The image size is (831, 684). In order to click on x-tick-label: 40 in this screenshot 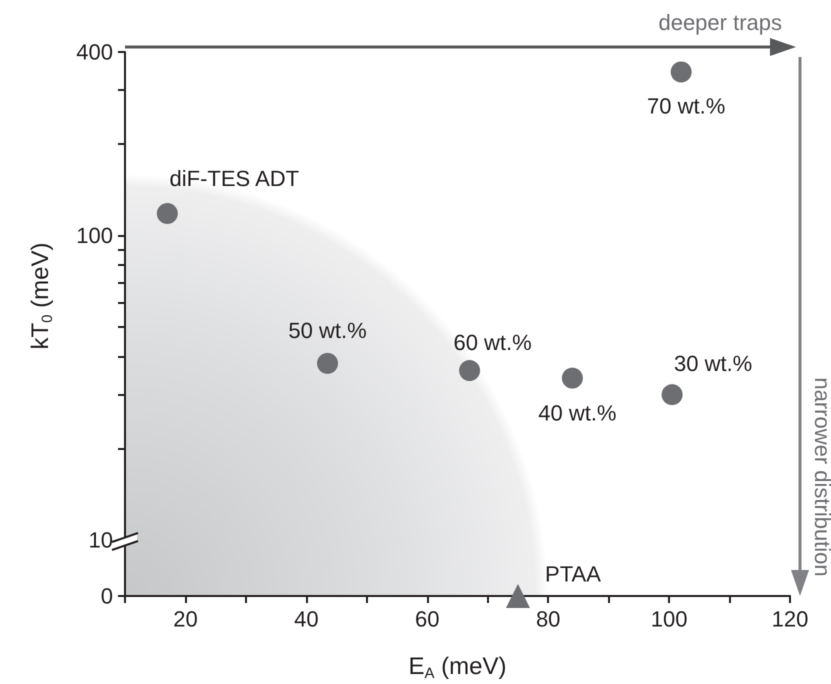, I will do `click(306, 619)`.